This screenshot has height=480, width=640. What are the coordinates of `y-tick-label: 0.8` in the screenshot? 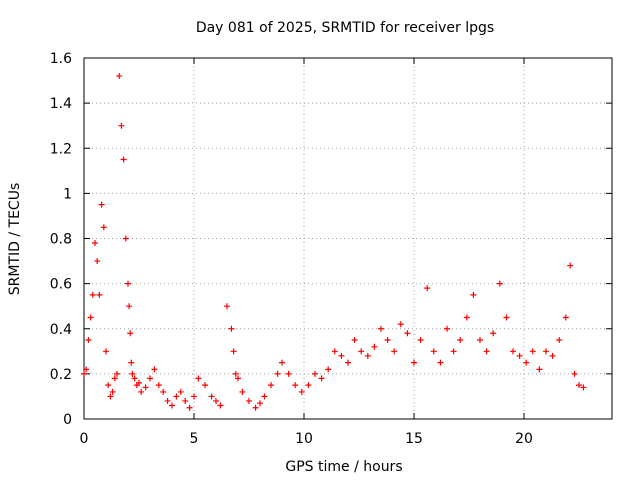 It's located at (61, 240).